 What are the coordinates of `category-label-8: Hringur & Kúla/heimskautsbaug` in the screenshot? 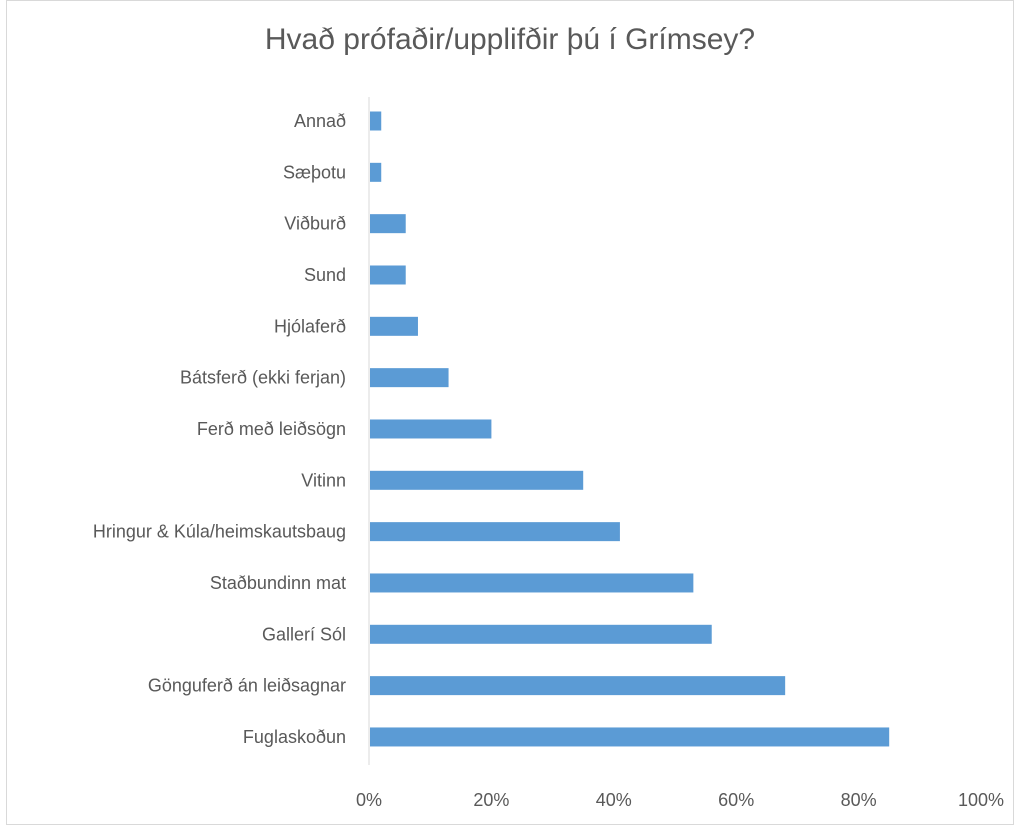 It's located at (219, 532).